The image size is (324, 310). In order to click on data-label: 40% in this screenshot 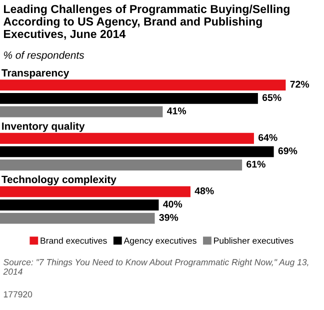, I will do `click(172, 204)`.